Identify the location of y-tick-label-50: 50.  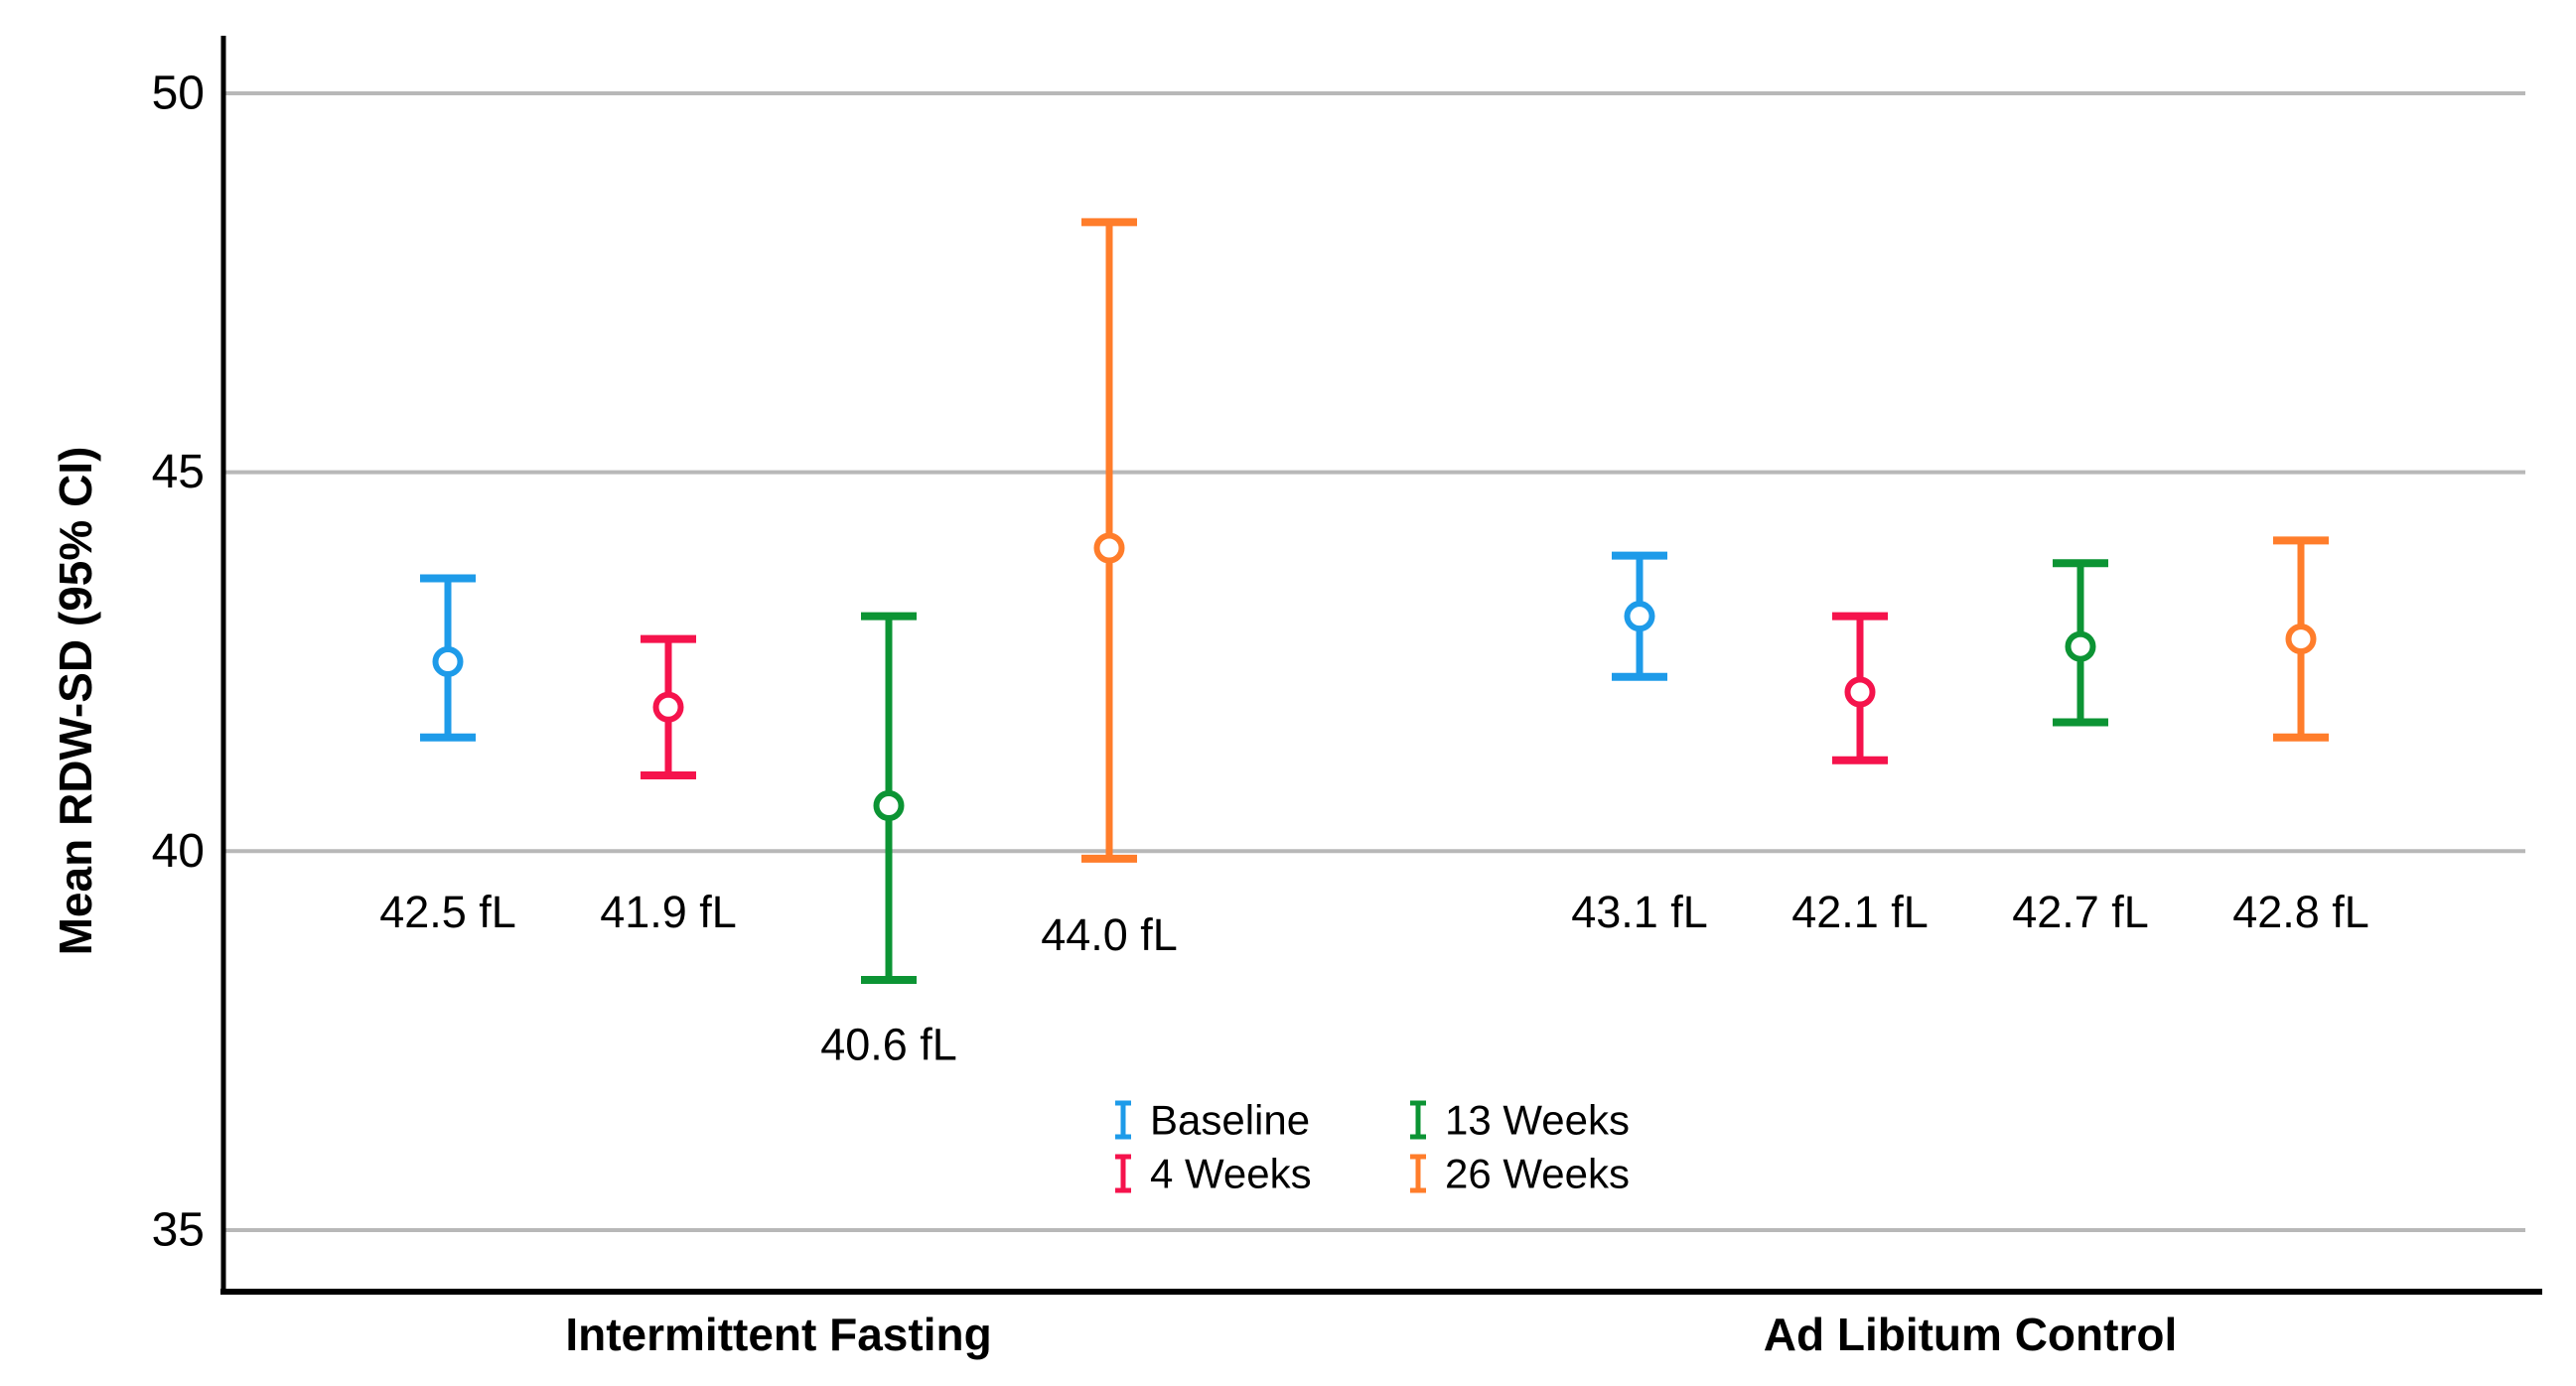
(179, 94).